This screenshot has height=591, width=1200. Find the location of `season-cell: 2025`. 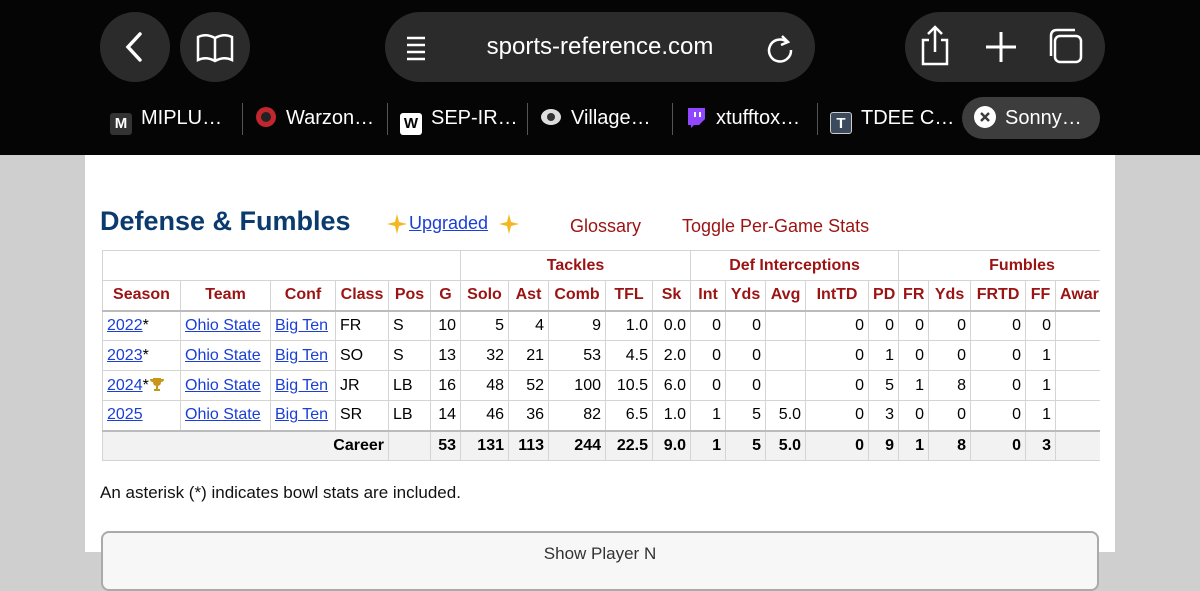

season-cell: 2025 is located at coordinates (141, 415).